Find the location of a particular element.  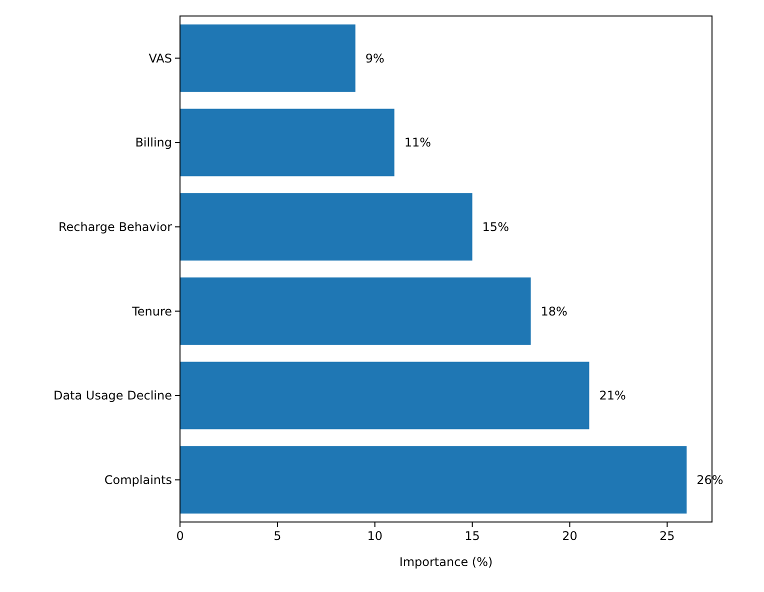

y-tick-label: Data Usage Decline is located at coordinates (112, 395).